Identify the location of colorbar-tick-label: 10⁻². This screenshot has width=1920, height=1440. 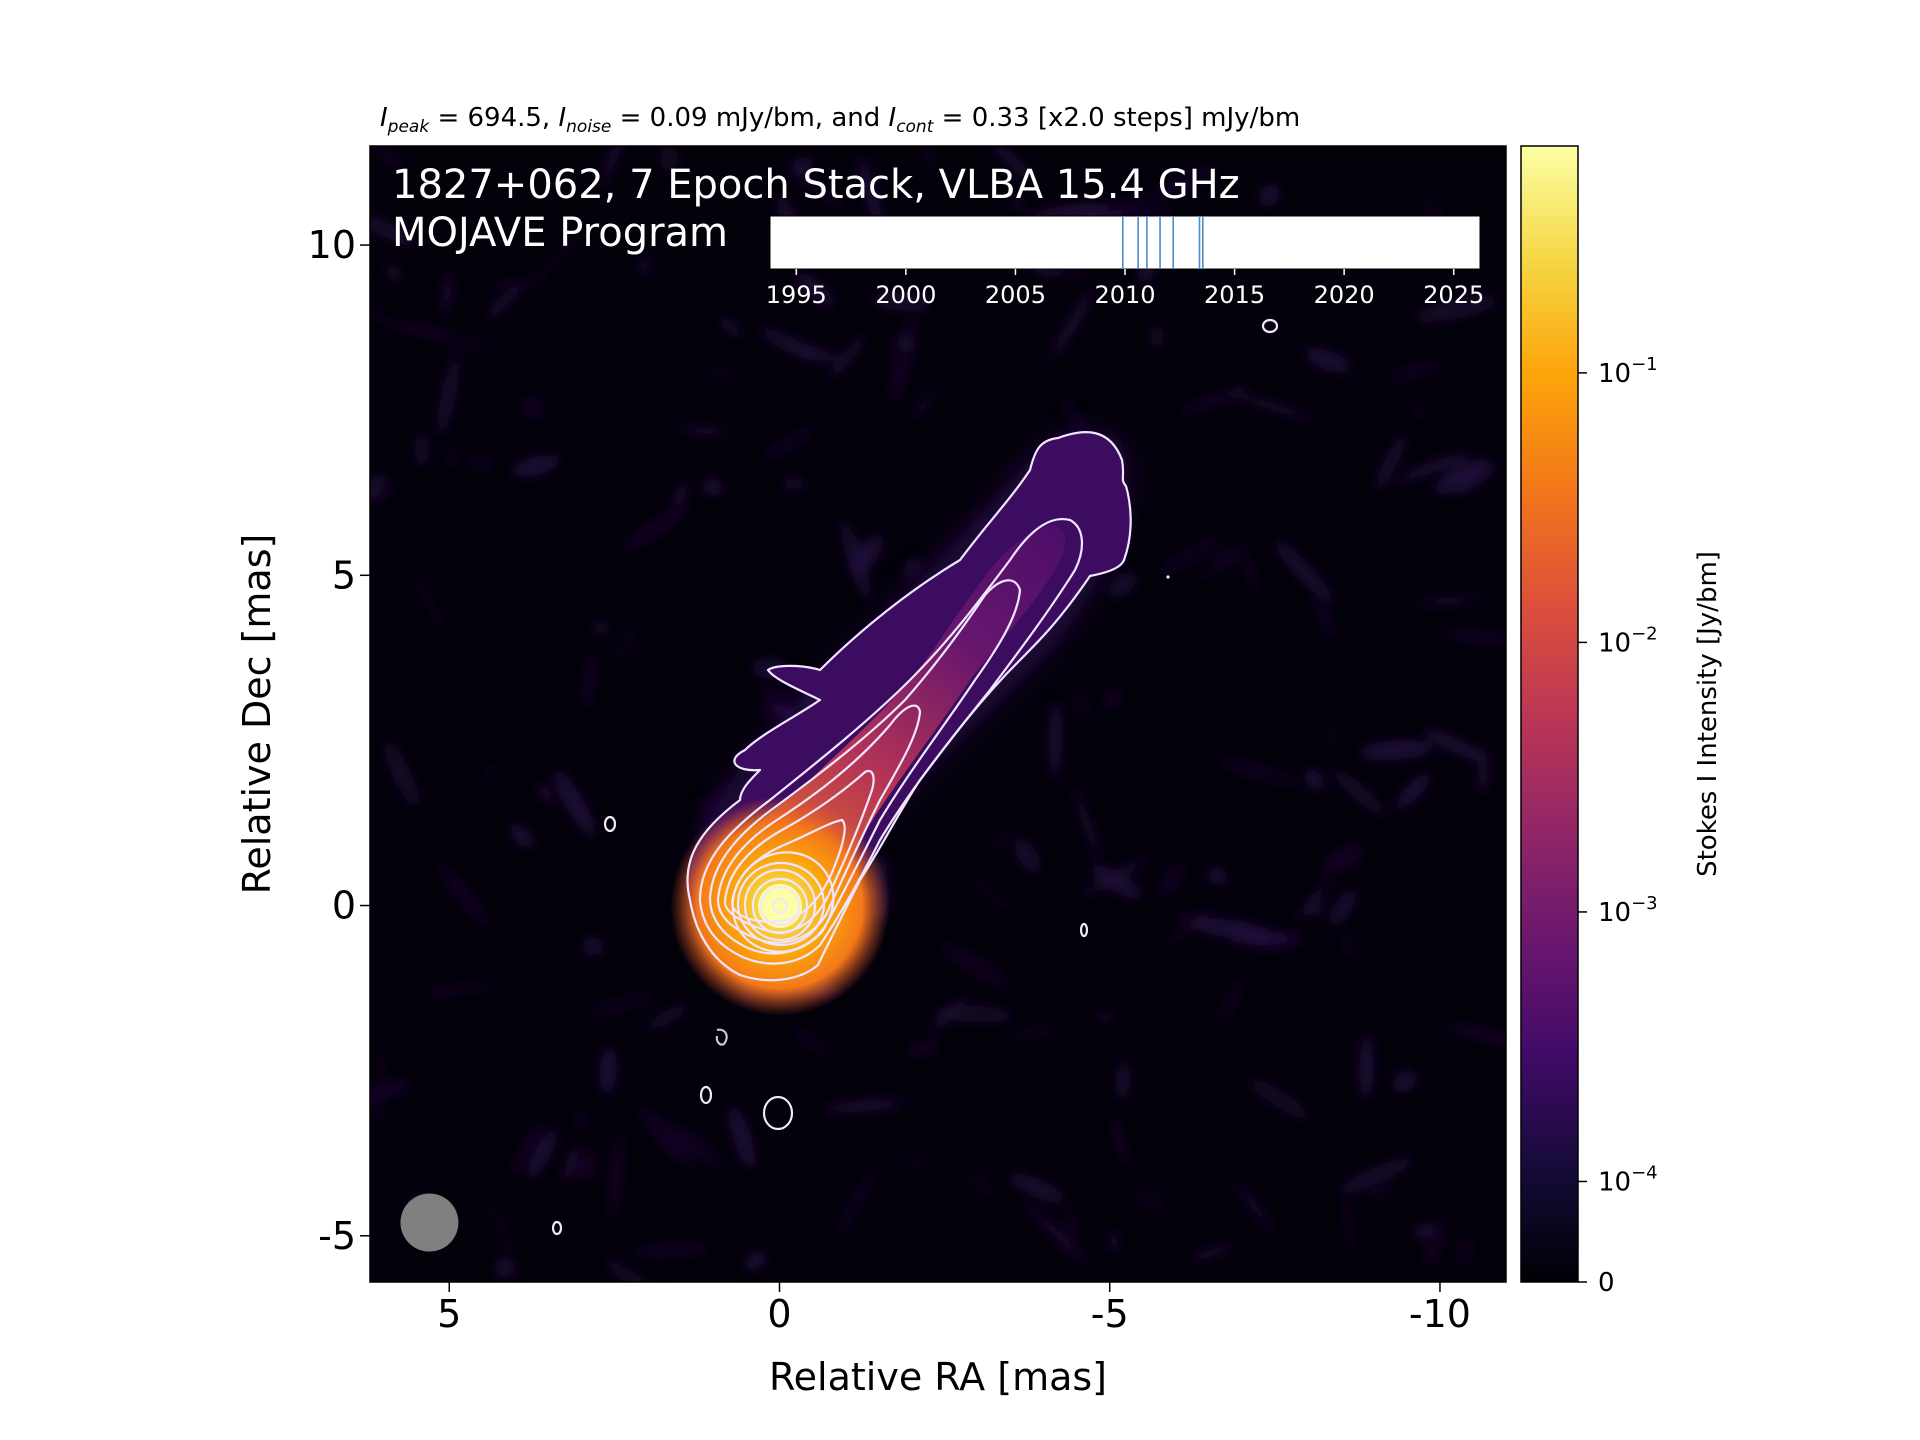
(1628, 640).